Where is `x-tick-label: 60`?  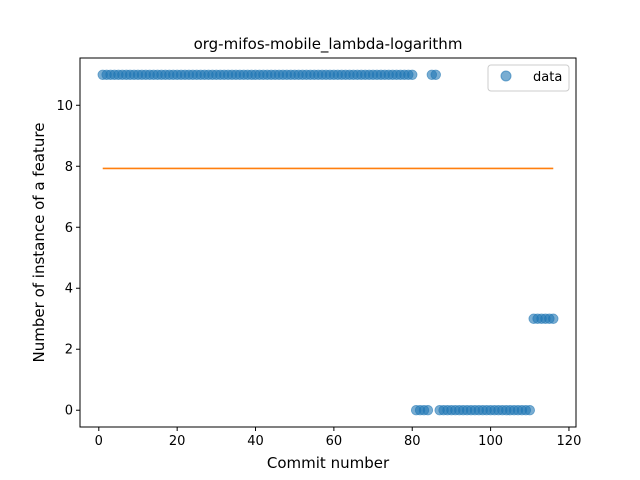
x-tick-label: 60 is located at coordinates (334, 441).